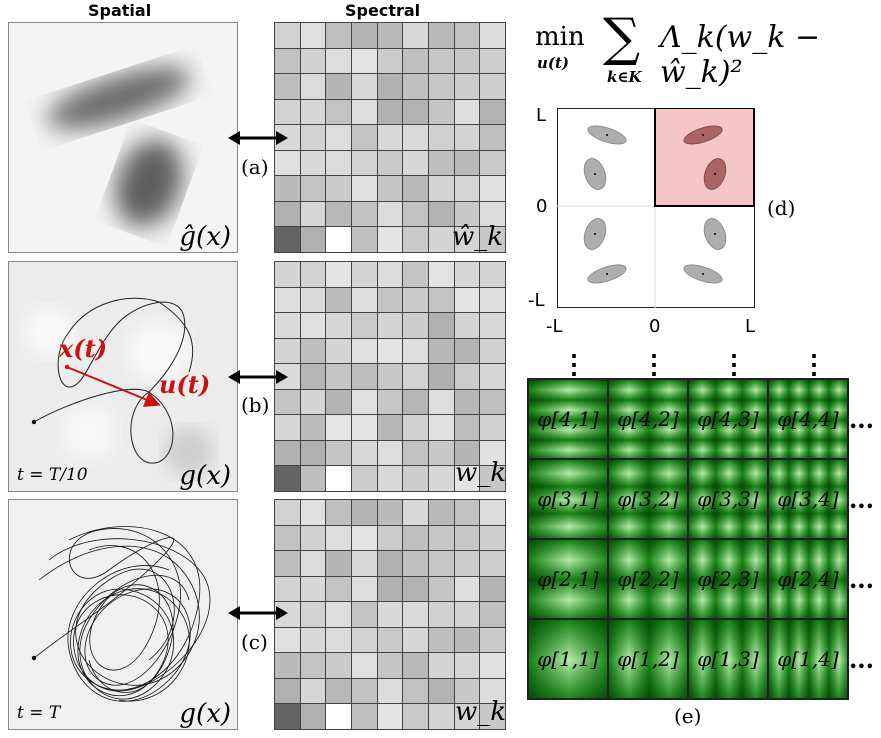  Describe the element at coordinates (481, 712) in the screenshot. I see `w-label-full: w_k` at that location.